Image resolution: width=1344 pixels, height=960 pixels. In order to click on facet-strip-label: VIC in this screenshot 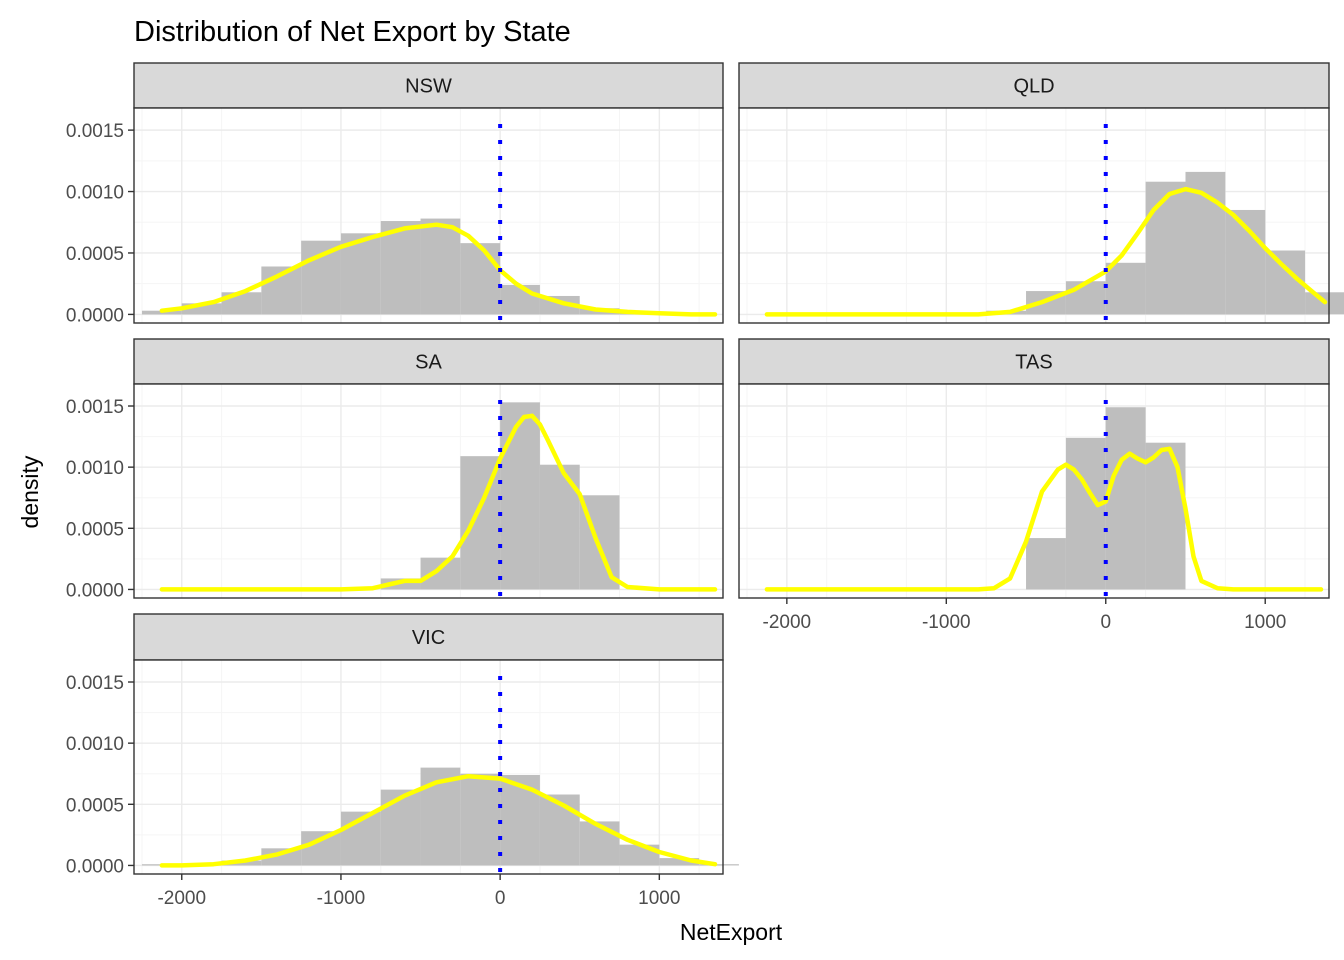, I will do `click(428, 638)`.